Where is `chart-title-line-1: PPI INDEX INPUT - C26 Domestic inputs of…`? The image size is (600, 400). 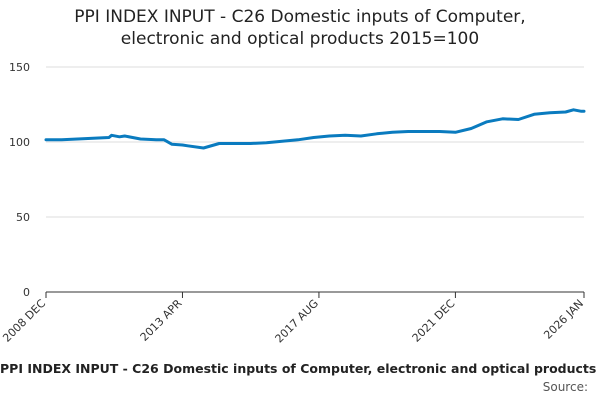
chart-title-line-1: PPI INDEX INPUT - C26 Domestic inputs of… is located at coordinates (300, 17).